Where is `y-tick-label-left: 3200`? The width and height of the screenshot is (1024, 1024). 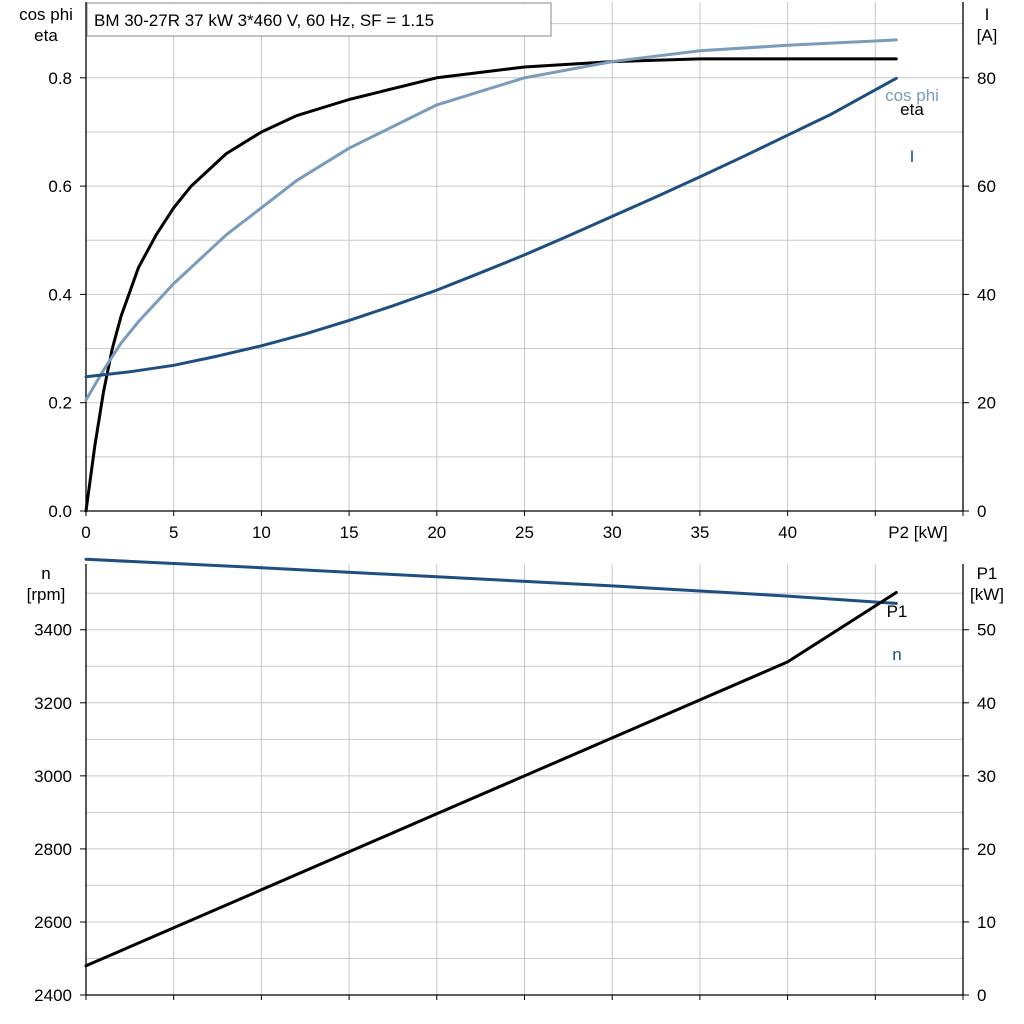 y-tick-label-left: 3200 is located at coordinates (53, 703).